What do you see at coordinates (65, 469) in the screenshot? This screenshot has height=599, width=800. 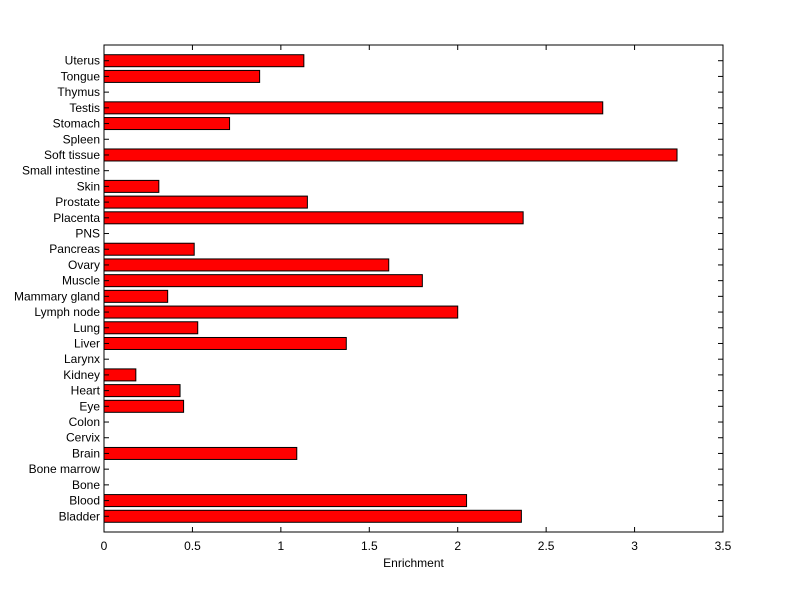 I see `y-tick-label-bone-marrow: Bone marrow` at bounding box center [65, 469].